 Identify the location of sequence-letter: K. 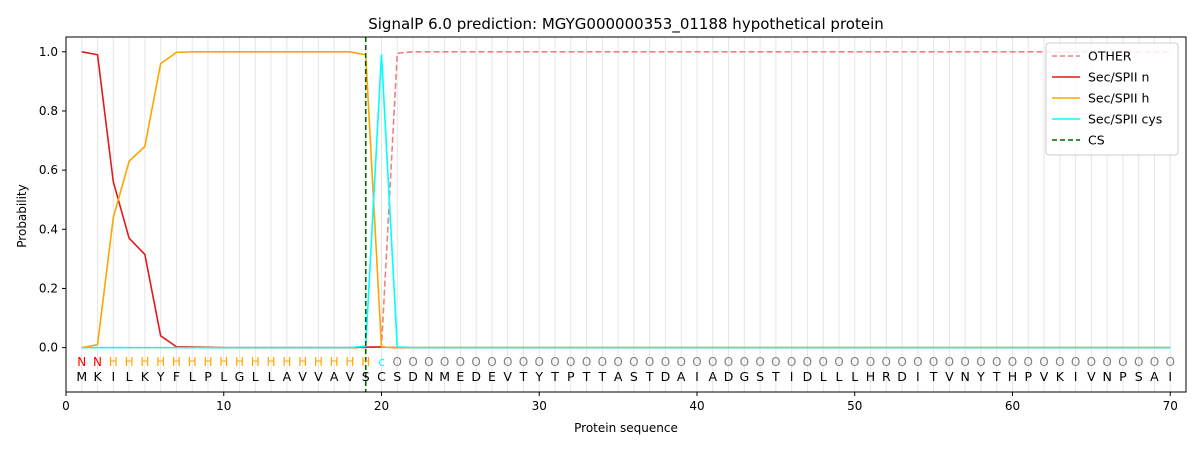
(1060, 376).